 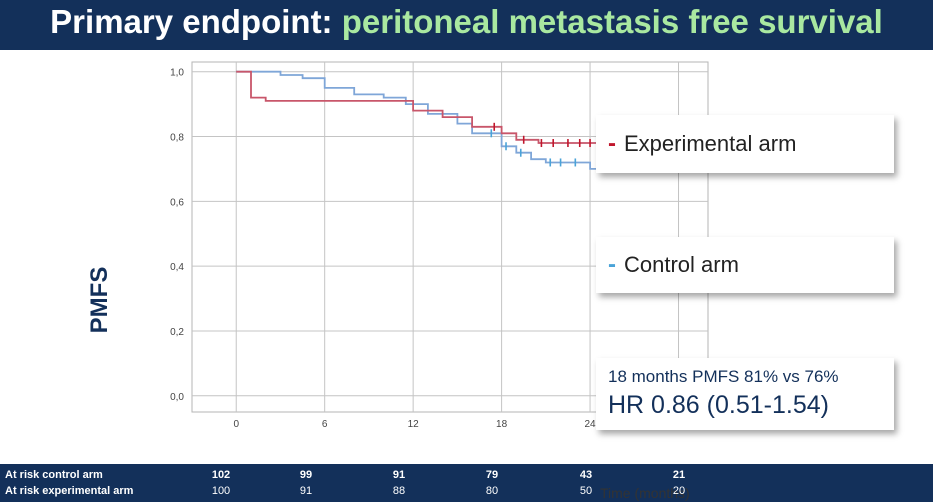 I want to click on x-tick-label: 12, so click(x=414, y=424).